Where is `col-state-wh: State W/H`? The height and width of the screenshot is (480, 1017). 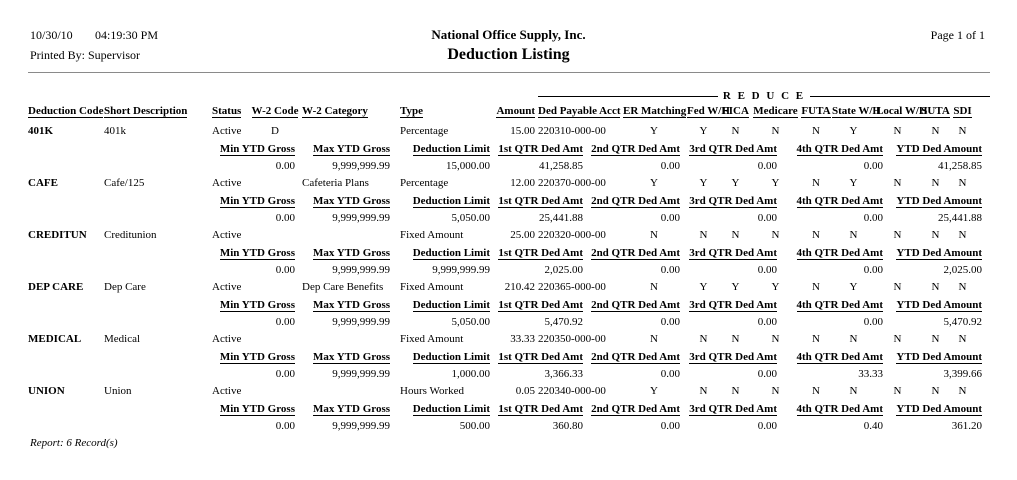
col-state-wh: State W/H is located at coordinates (856, 111).